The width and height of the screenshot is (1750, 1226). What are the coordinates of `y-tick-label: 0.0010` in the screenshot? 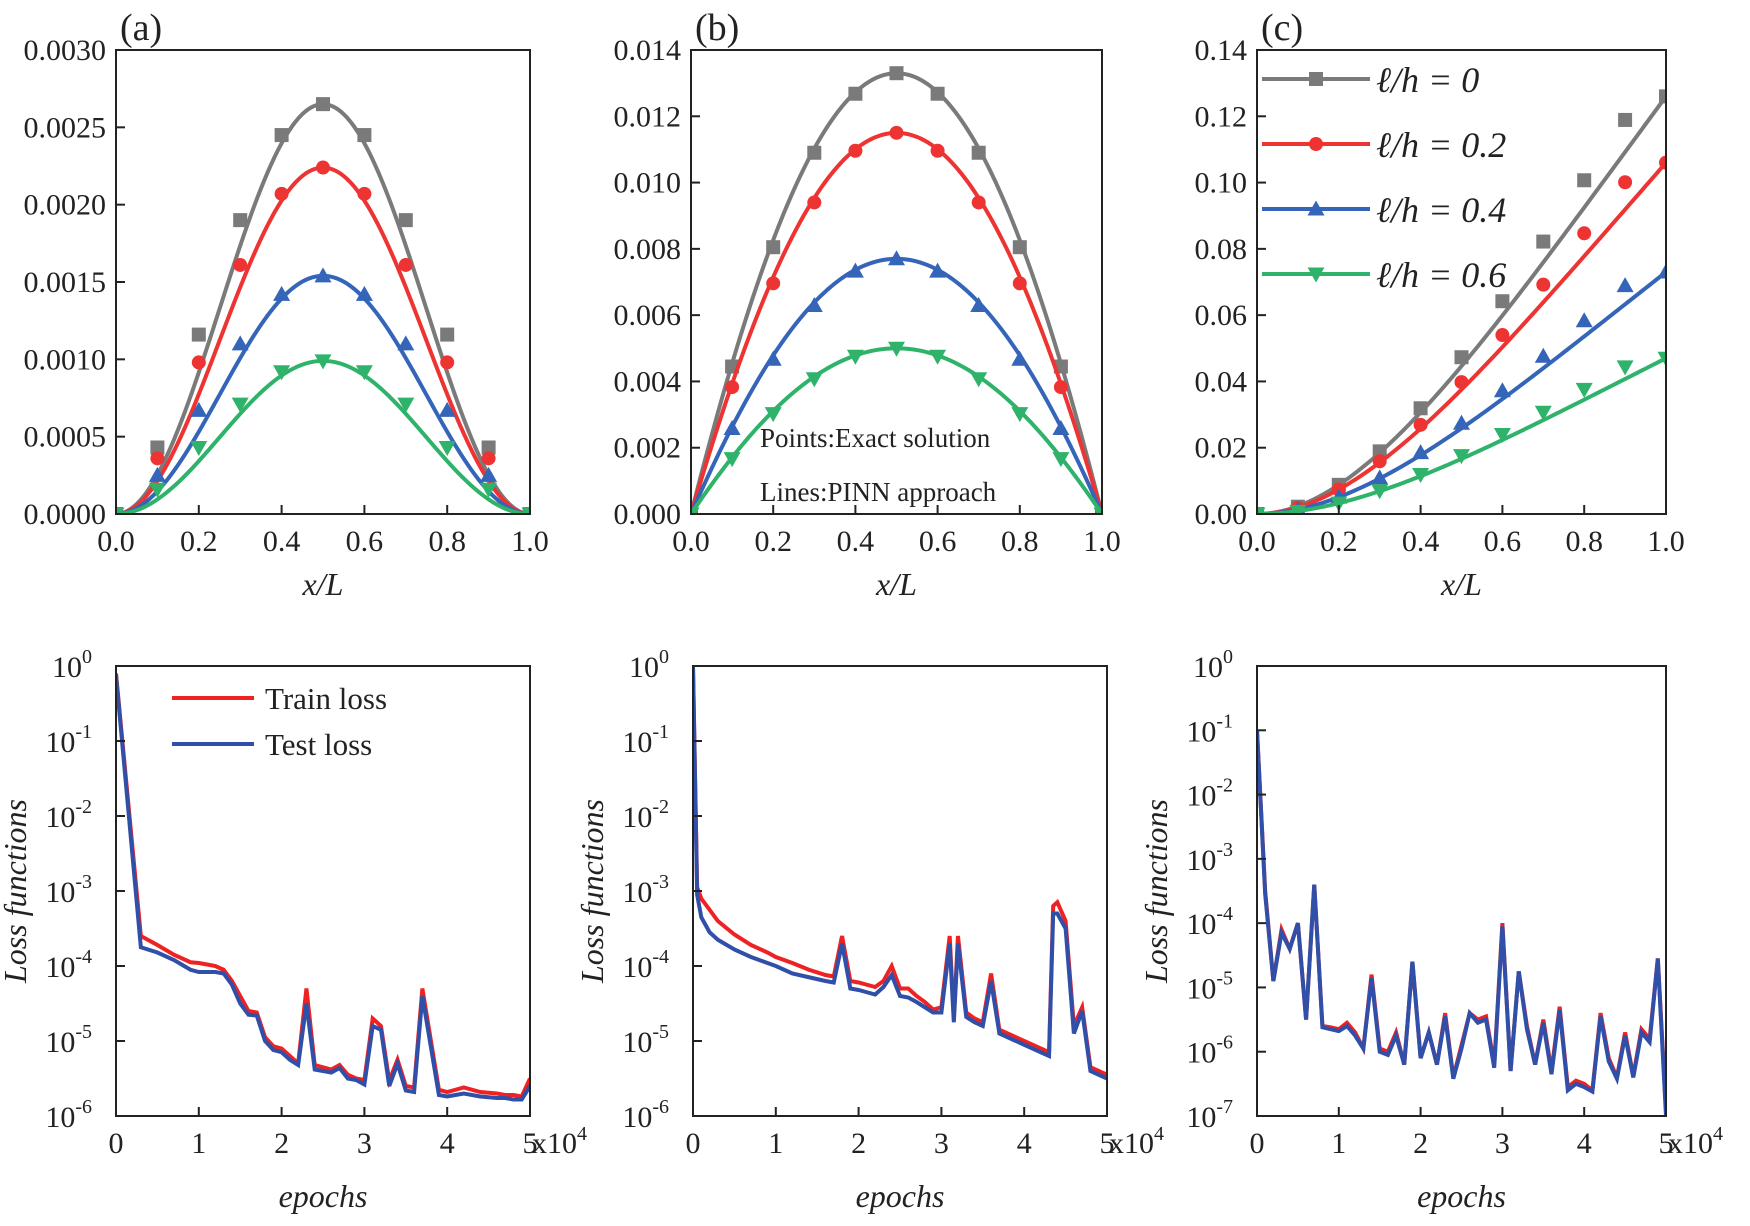 It's located at (65, 359).